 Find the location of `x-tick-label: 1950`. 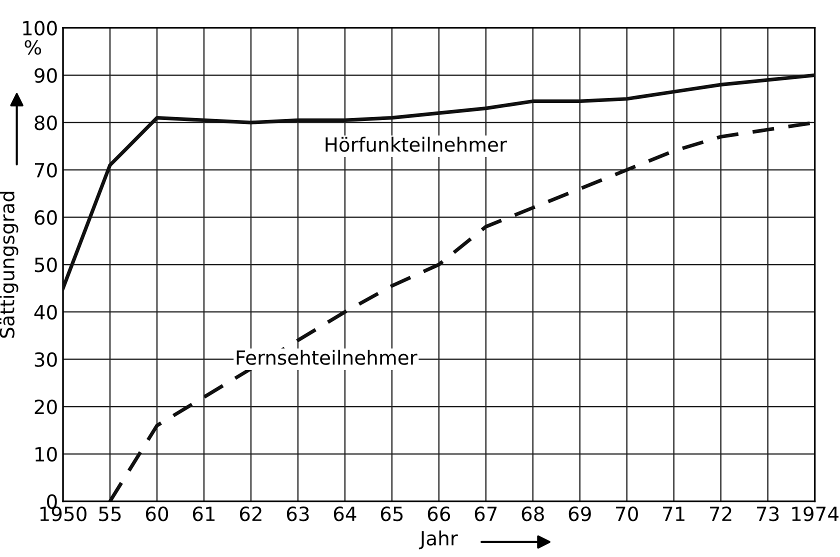

x-tick-label: 1950 is located at coordinates (63, 514).